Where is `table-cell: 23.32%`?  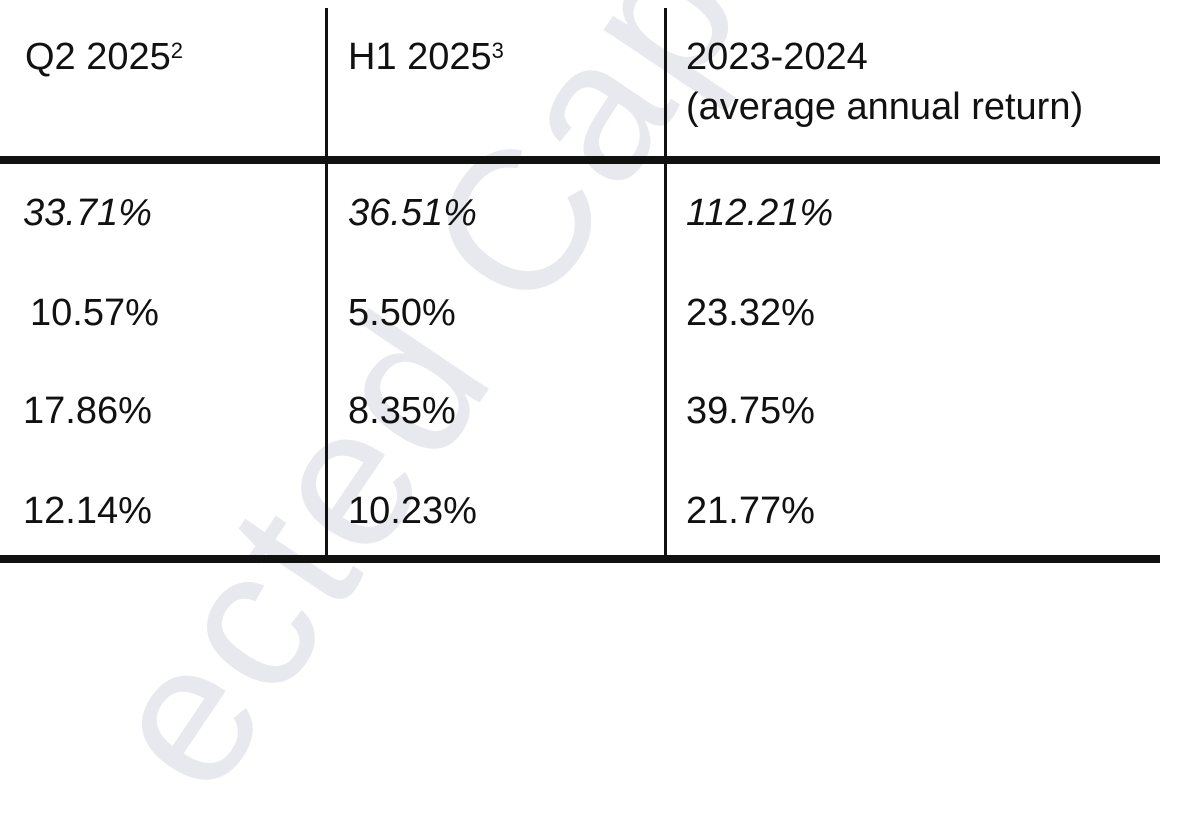
table-cell: 23.32% is located at coordinates (750, 313).